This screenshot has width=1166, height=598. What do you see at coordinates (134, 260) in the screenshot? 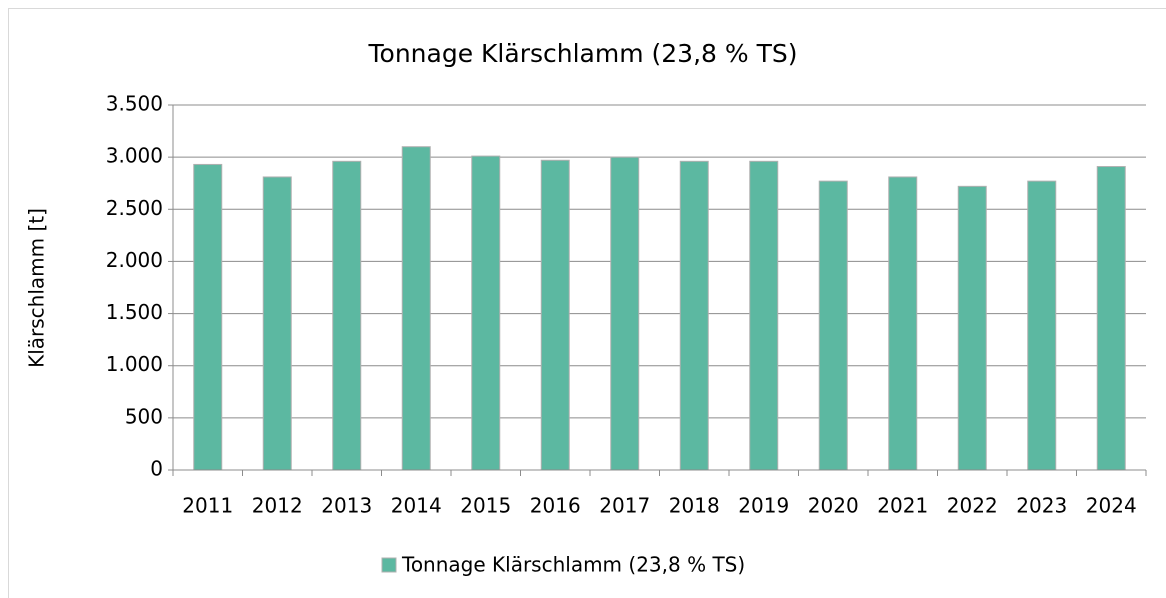
I see `y-tick-label: 2.000` at bounding box center [134, 260].